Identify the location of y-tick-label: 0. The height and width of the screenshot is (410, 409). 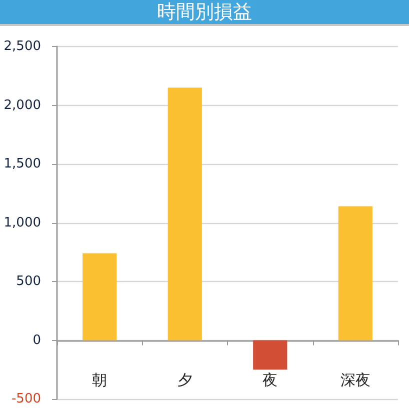
(36, 340).